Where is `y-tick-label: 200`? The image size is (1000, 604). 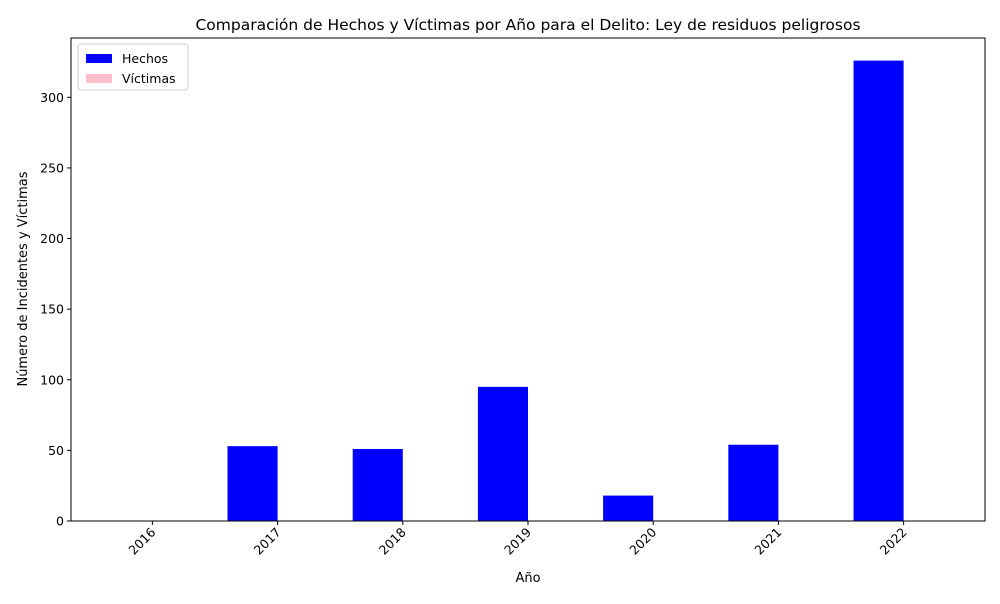 y-tick-label: 200 is located at coordinates (52, 238).